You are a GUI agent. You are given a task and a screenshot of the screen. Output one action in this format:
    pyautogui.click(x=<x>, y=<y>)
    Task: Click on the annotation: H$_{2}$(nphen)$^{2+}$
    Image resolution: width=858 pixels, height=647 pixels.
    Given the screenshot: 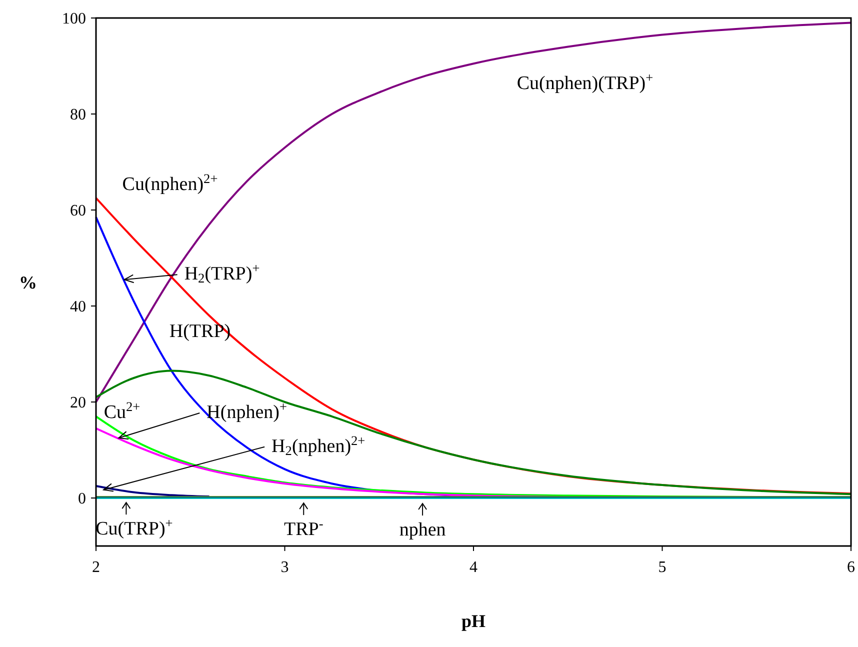 What is the action you would take?
    pyautogui.click(x=319, y=445)
    